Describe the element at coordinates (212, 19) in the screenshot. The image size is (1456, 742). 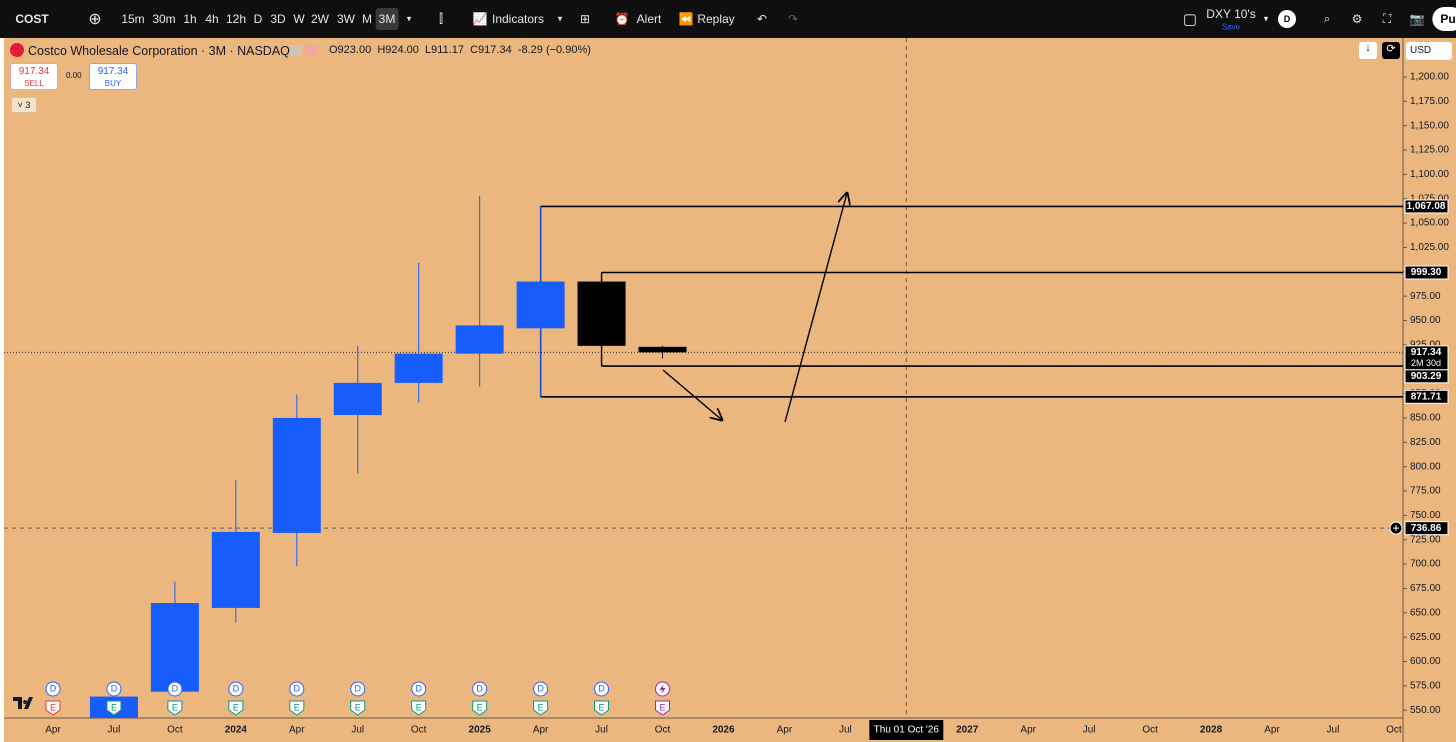
I see `timeframe: 4h` at that location.